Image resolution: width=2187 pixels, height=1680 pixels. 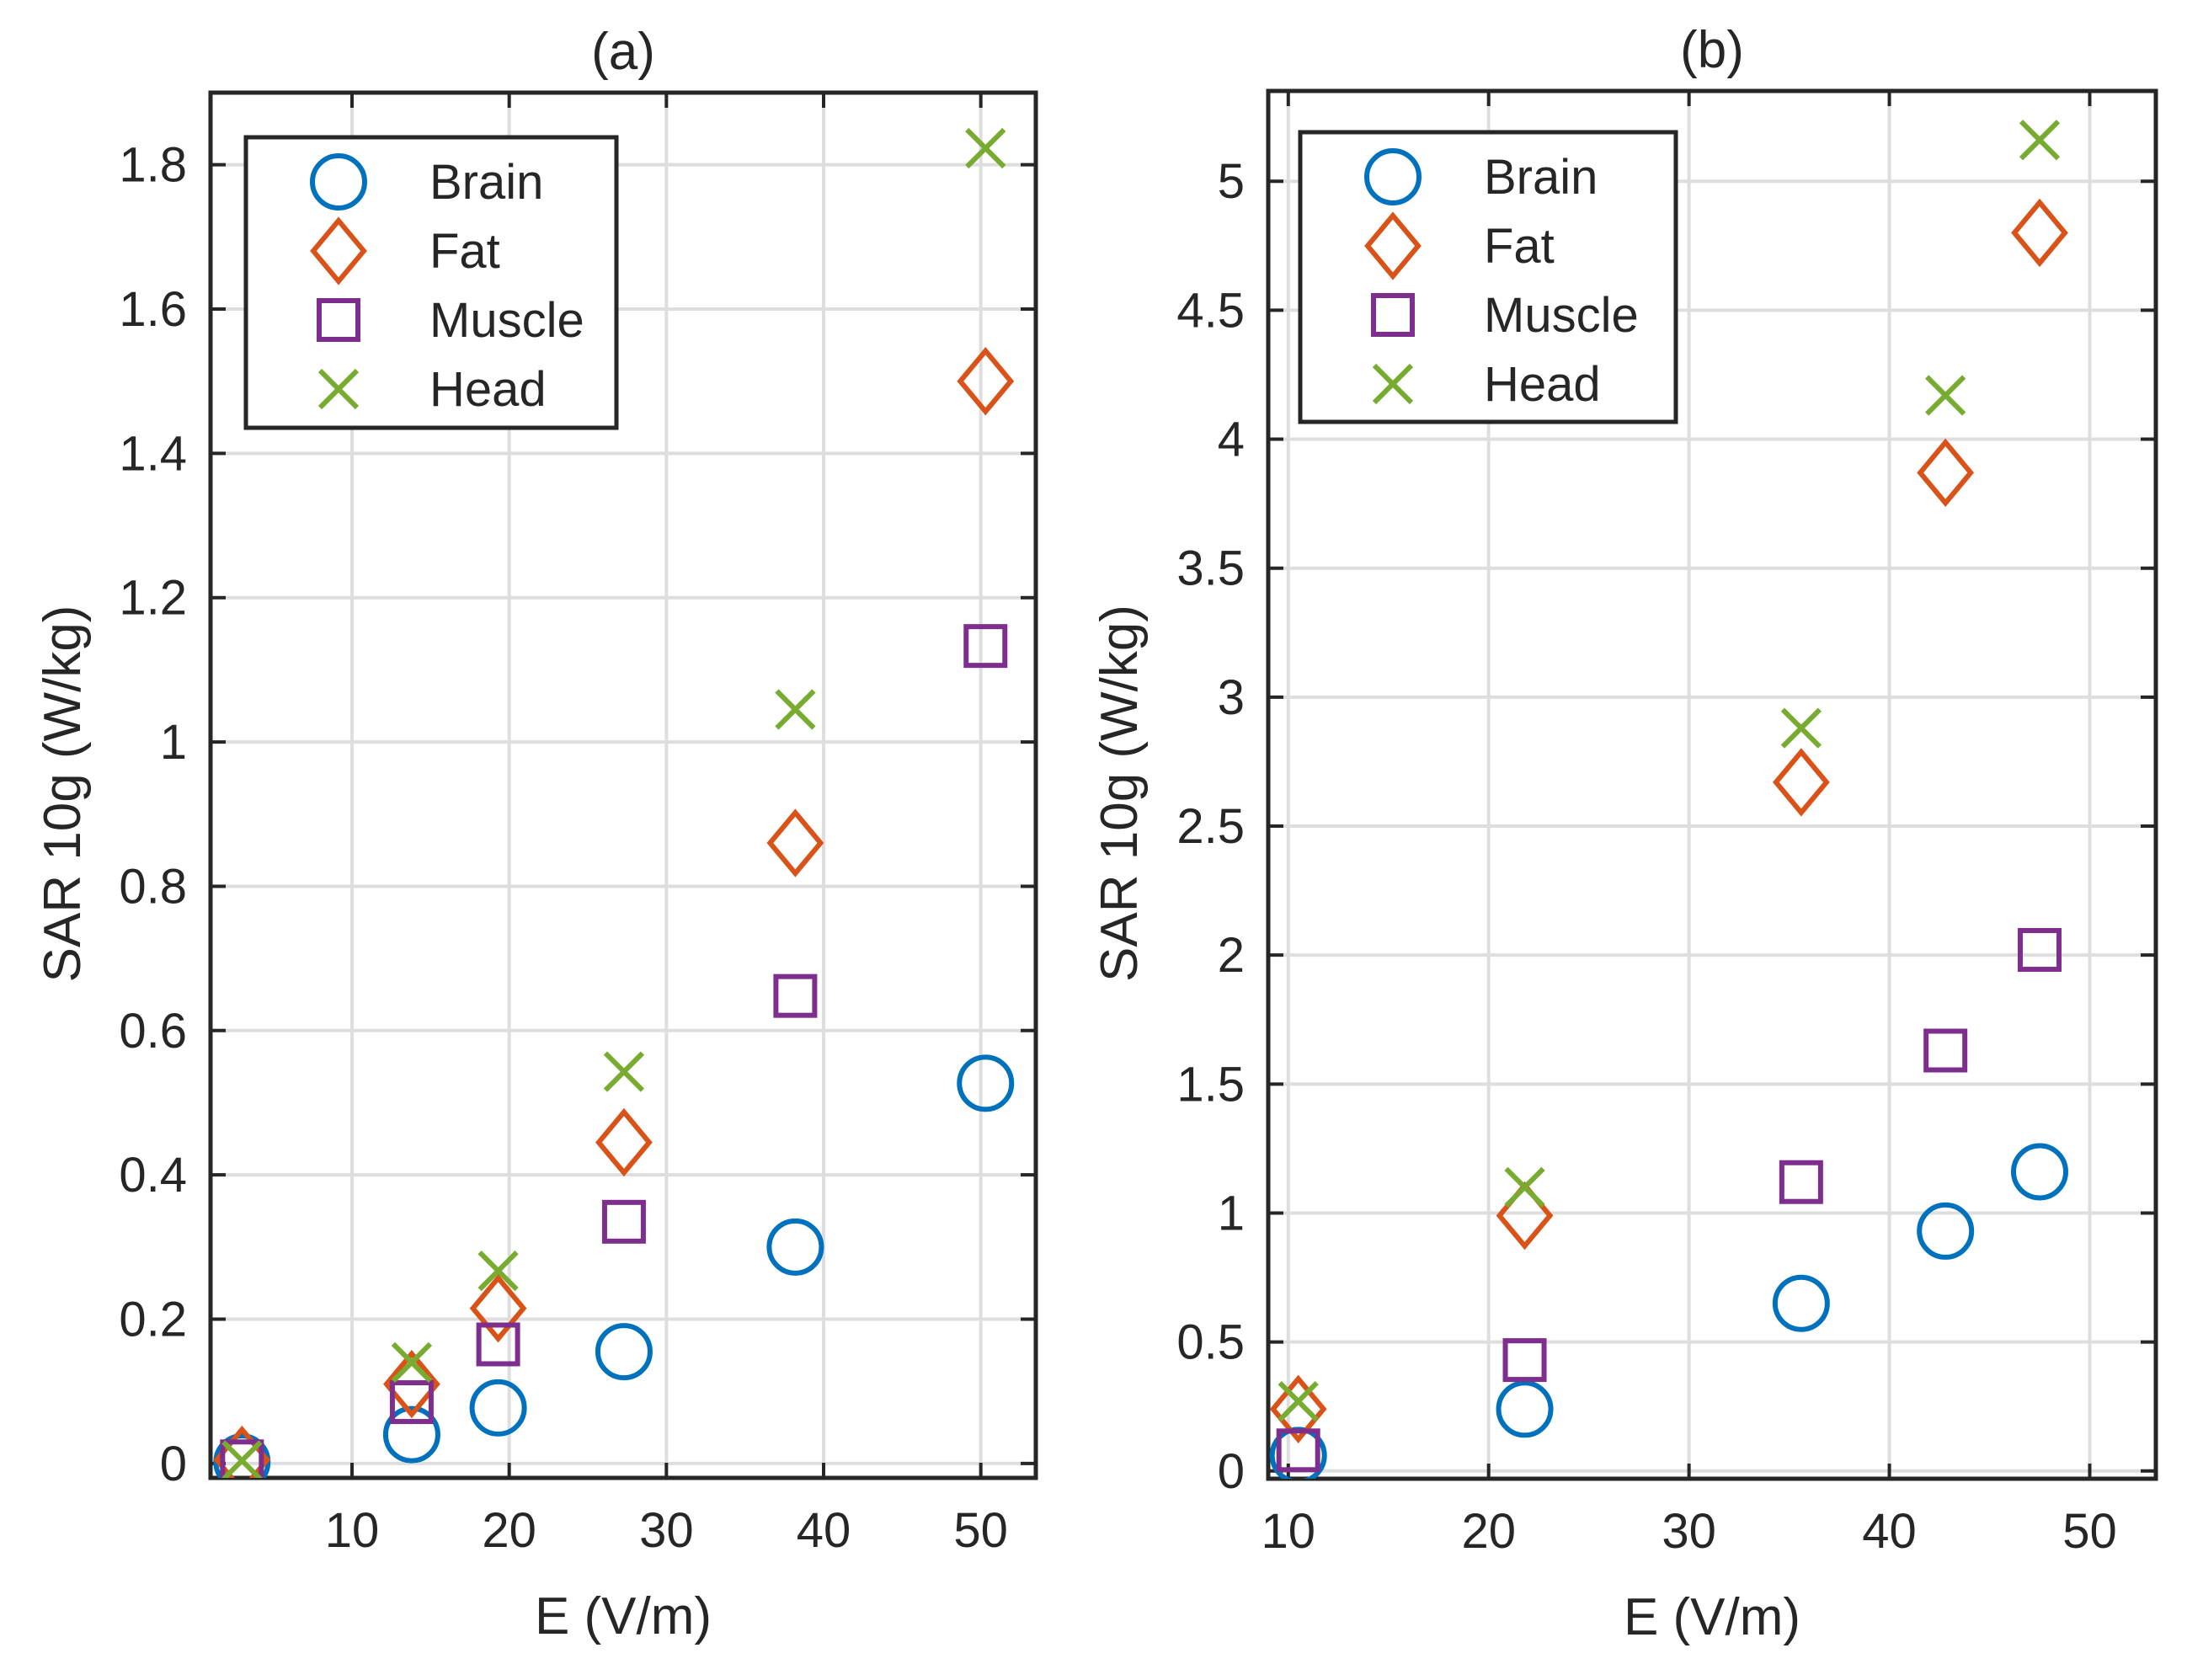 What do you see at coordinates (1210, 1342) in the screenshot?
I see `y-tick-label: 0.5` at bounding box center [1210, 1342].